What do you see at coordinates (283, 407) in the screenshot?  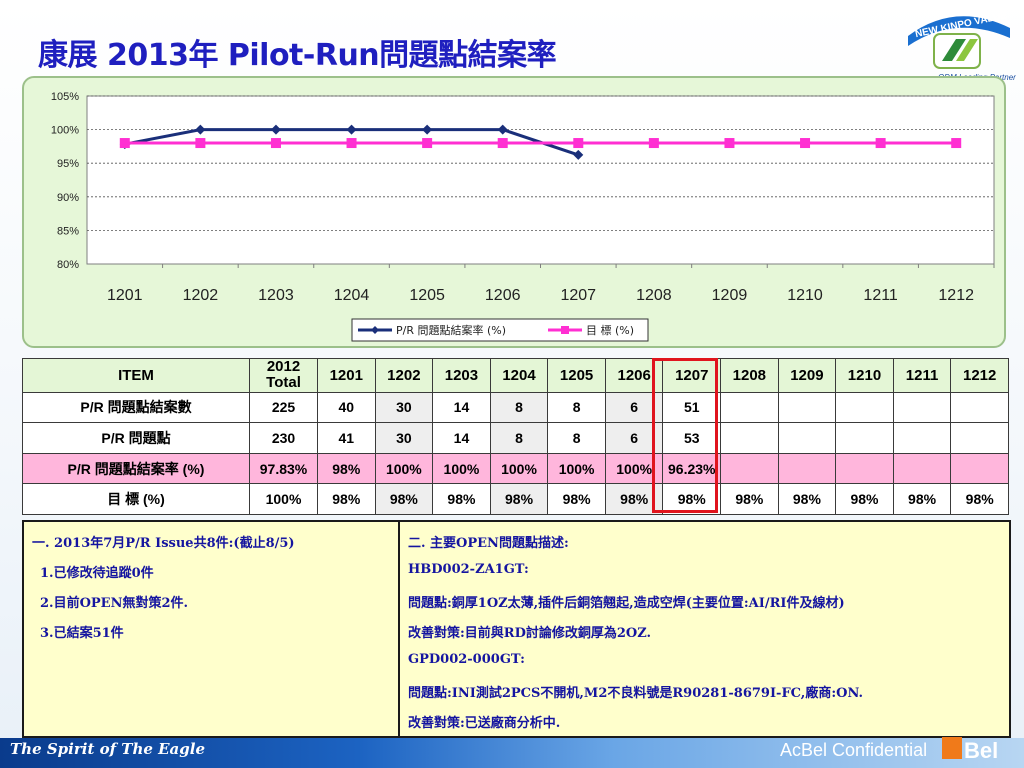 I see `table-cell: 225` at bounding box center [283, 407].